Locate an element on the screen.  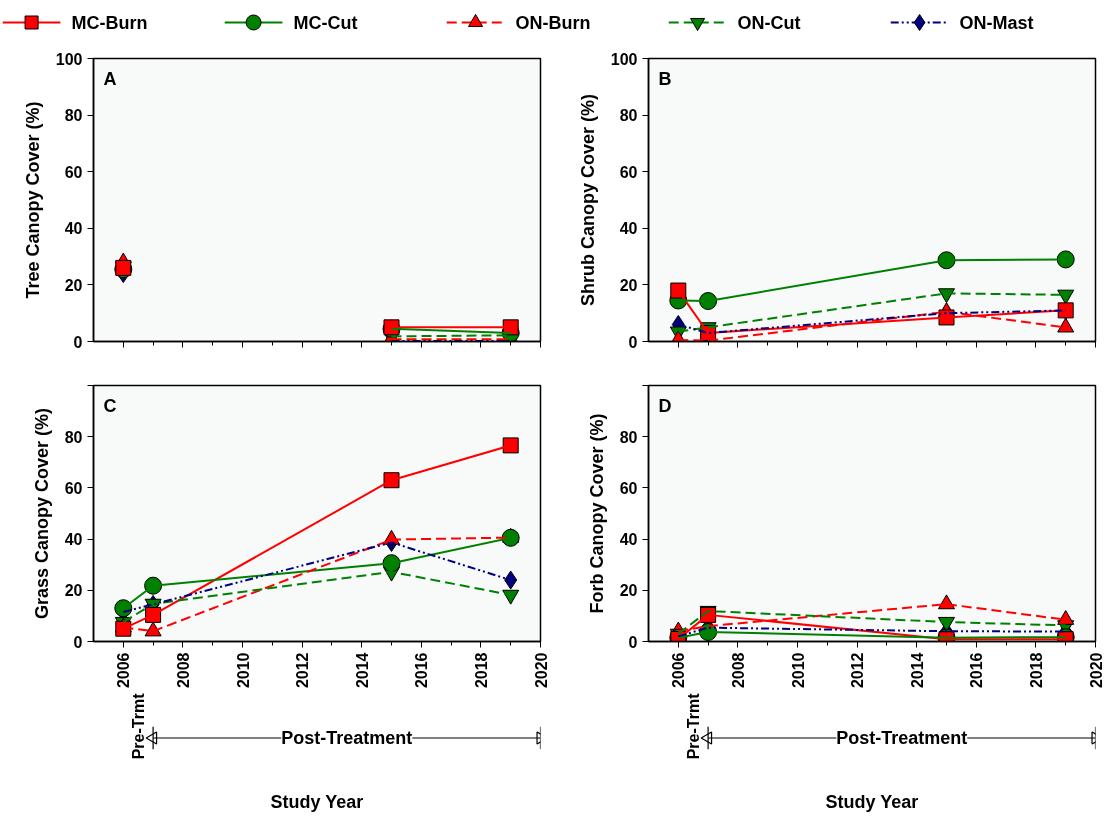
text: D is located at coordinates (665, 405).